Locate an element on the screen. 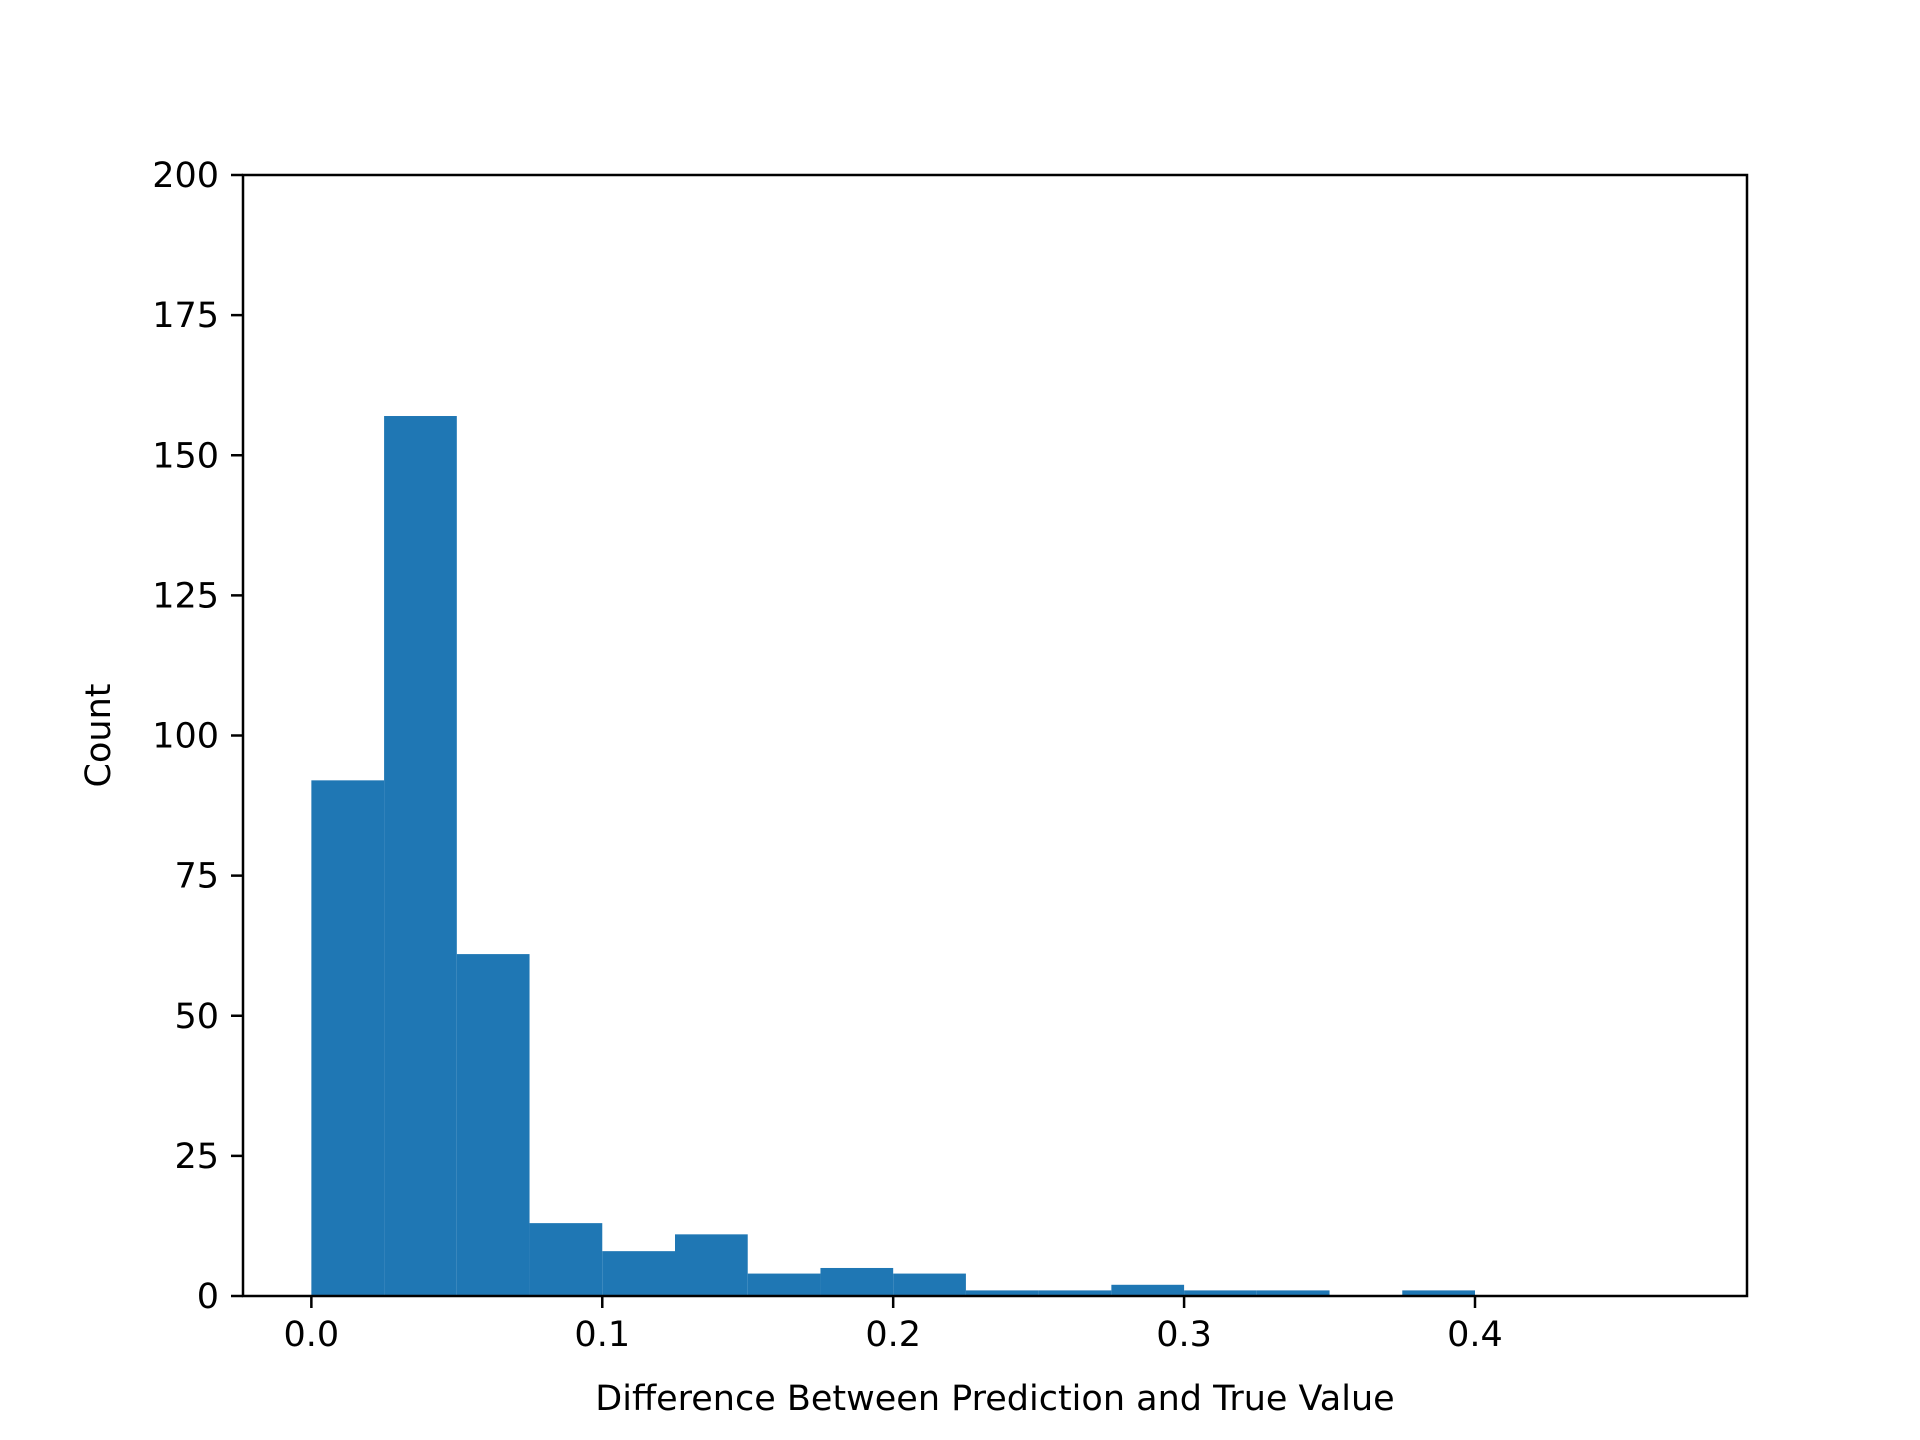 This screenshot has width=1920, height=1440. y-axis-label: Count is located at coordinates (99, 736).